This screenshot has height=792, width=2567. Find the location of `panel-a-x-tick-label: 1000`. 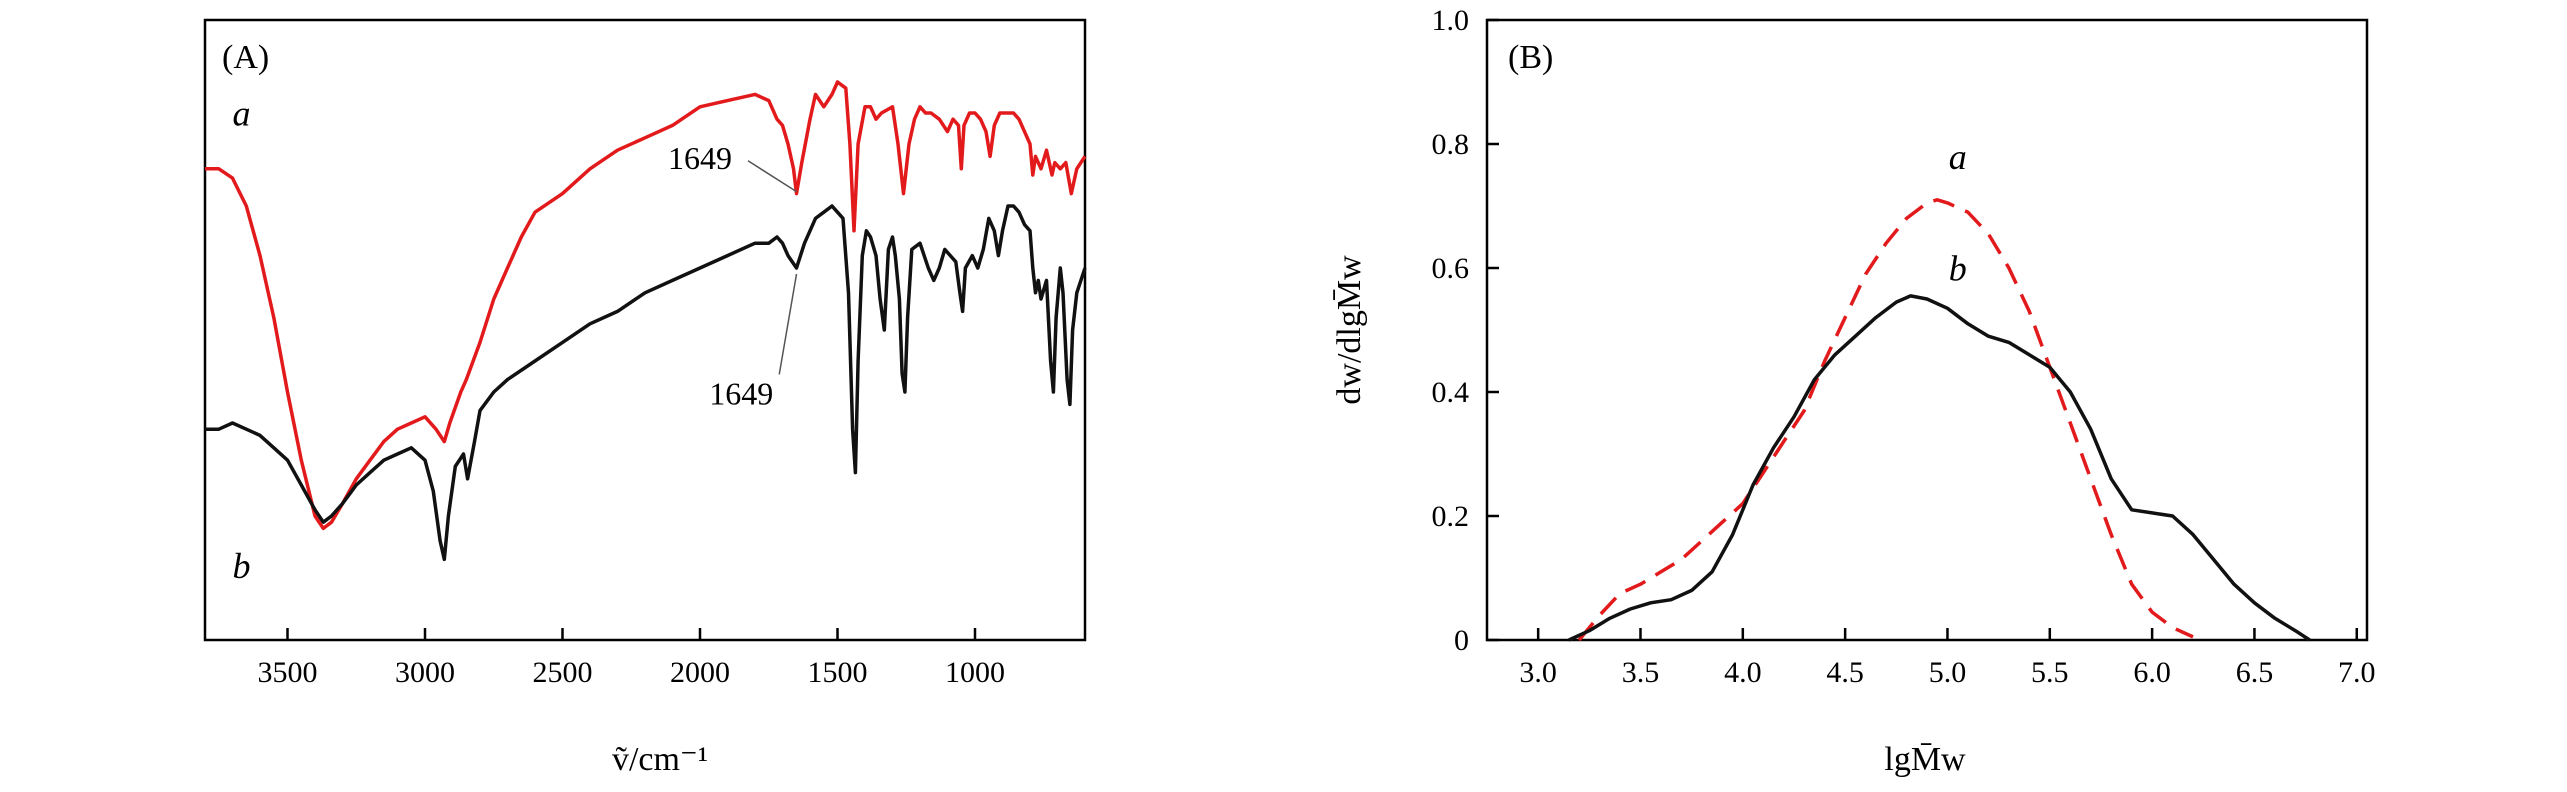

panel-a-x-tick-label: 1000 is located at coordinates (975, 672).